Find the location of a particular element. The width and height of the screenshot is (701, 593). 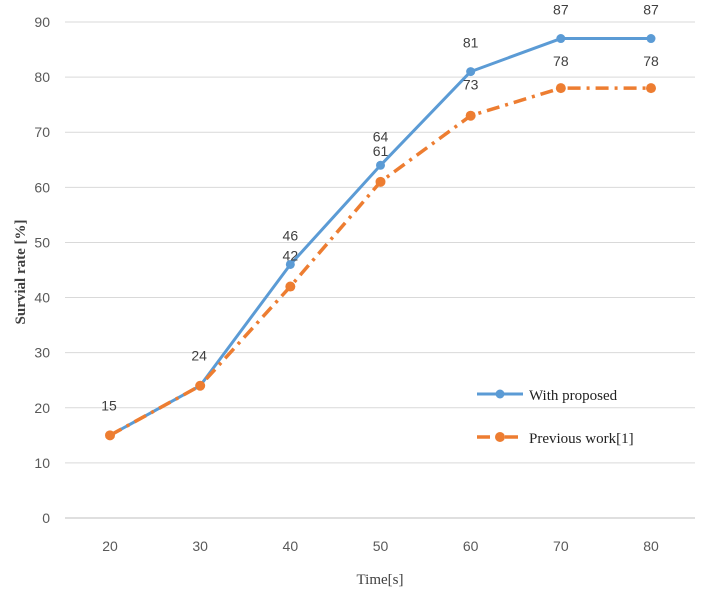

x-axis-title: Time[s] is located at coordinates (380, 580).